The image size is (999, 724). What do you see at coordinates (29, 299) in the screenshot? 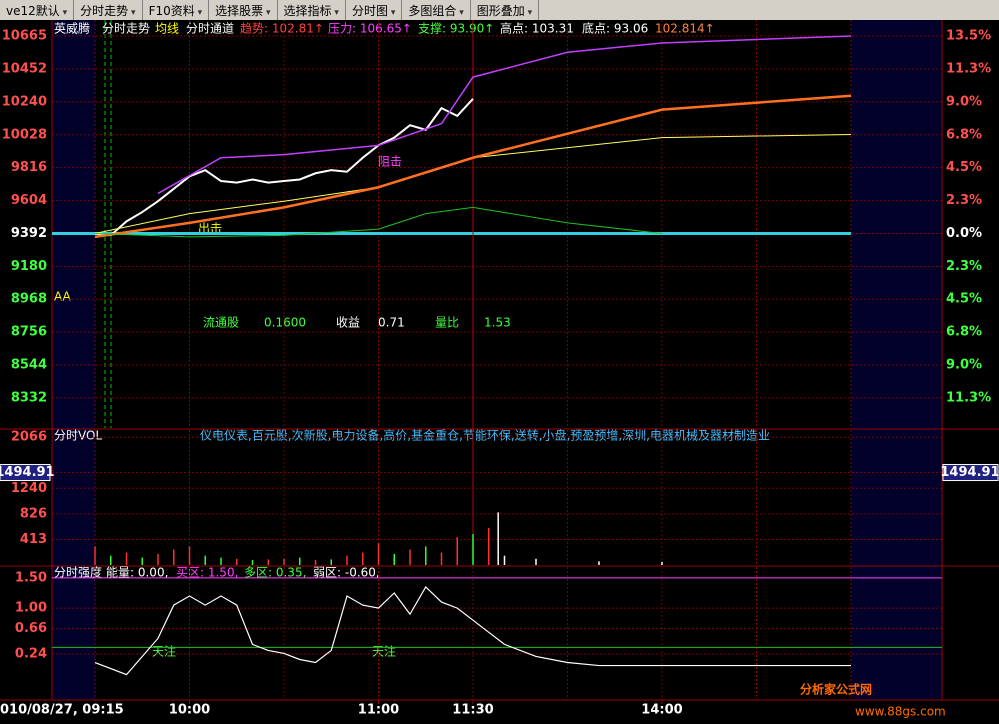
I see `y-tick-label: 8968` at bounding box center [29, 299].